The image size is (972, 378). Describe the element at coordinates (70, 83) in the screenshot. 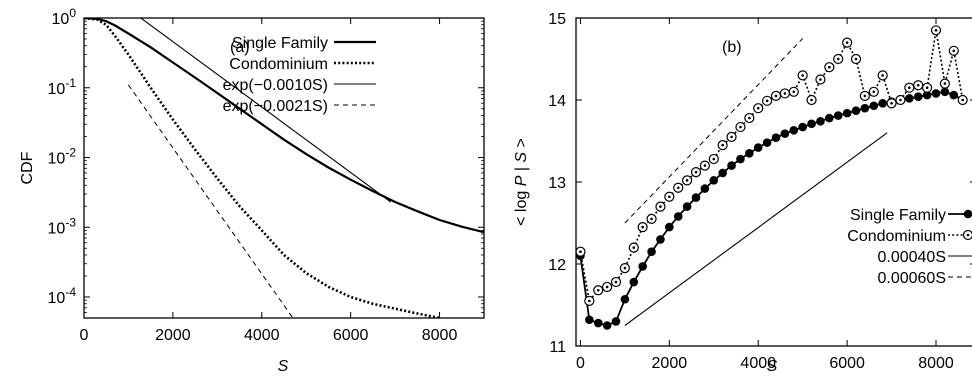

I see `tick-exponent: -1` at that location.